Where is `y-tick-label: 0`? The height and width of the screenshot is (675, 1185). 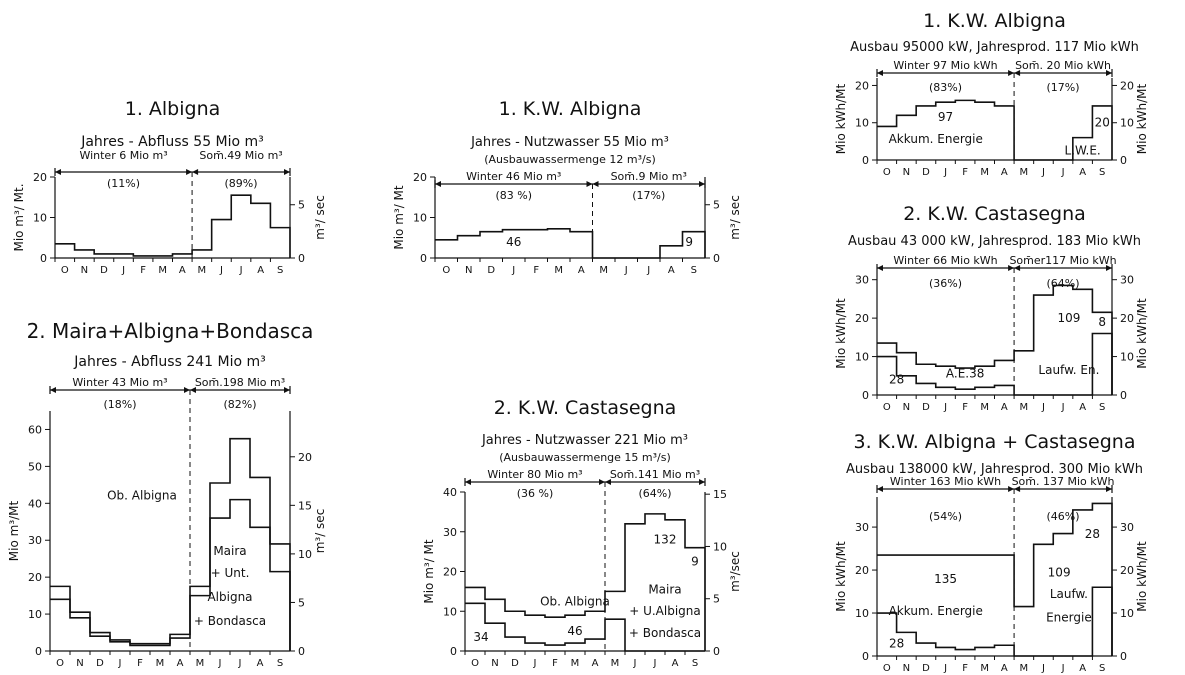
y-tick-label: 0 is located at coordinates (865, 656).